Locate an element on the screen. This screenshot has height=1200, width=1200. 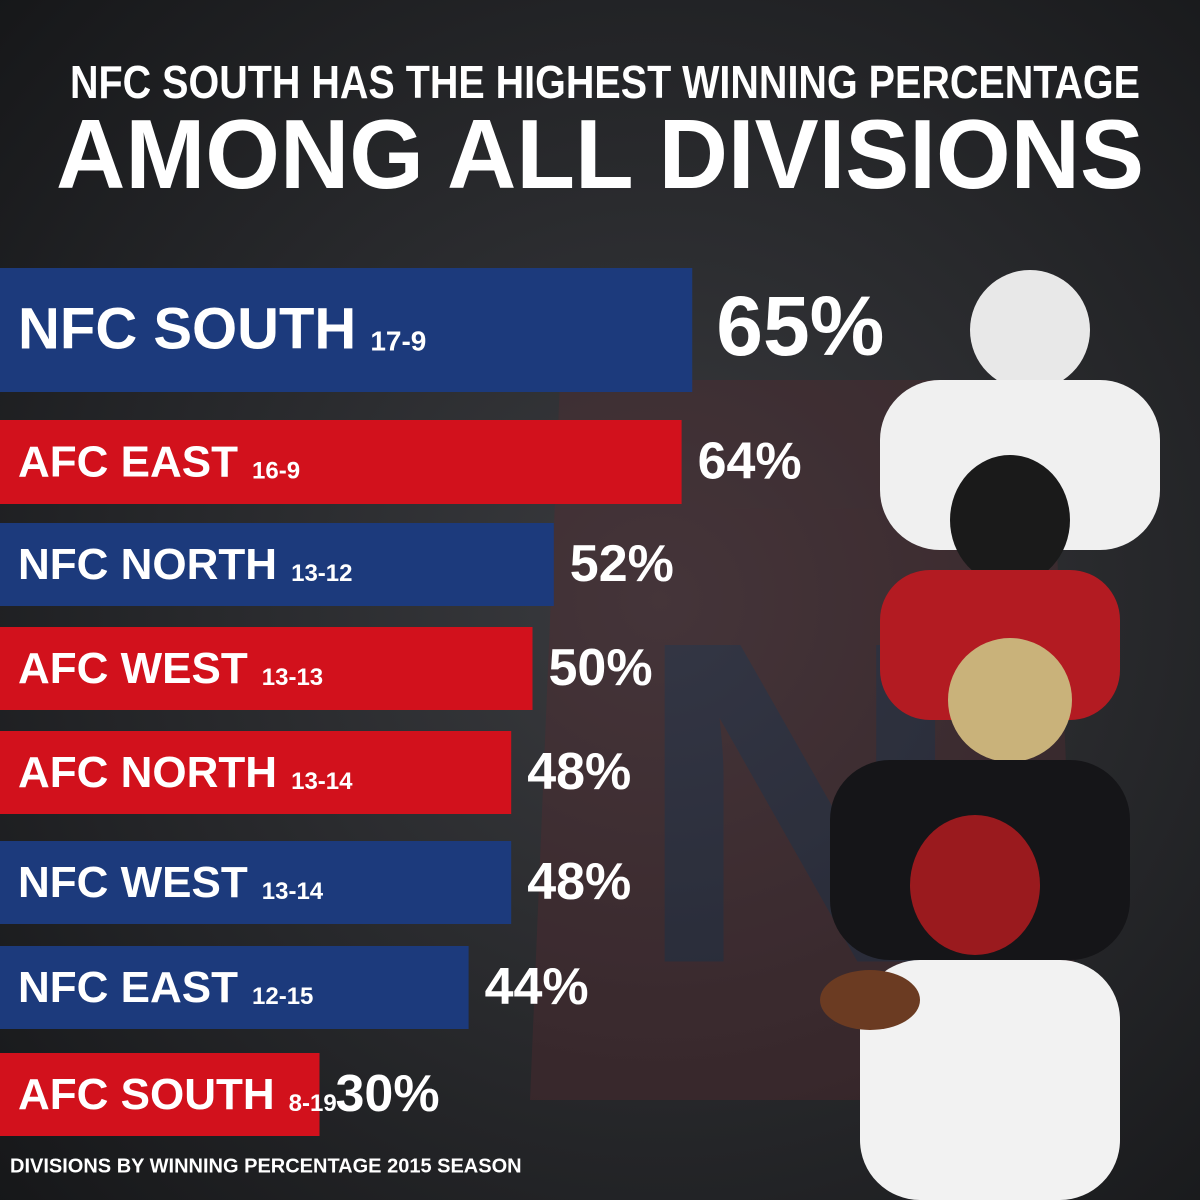
category-label: NFC NORTH is located at coordinates (147, 564).